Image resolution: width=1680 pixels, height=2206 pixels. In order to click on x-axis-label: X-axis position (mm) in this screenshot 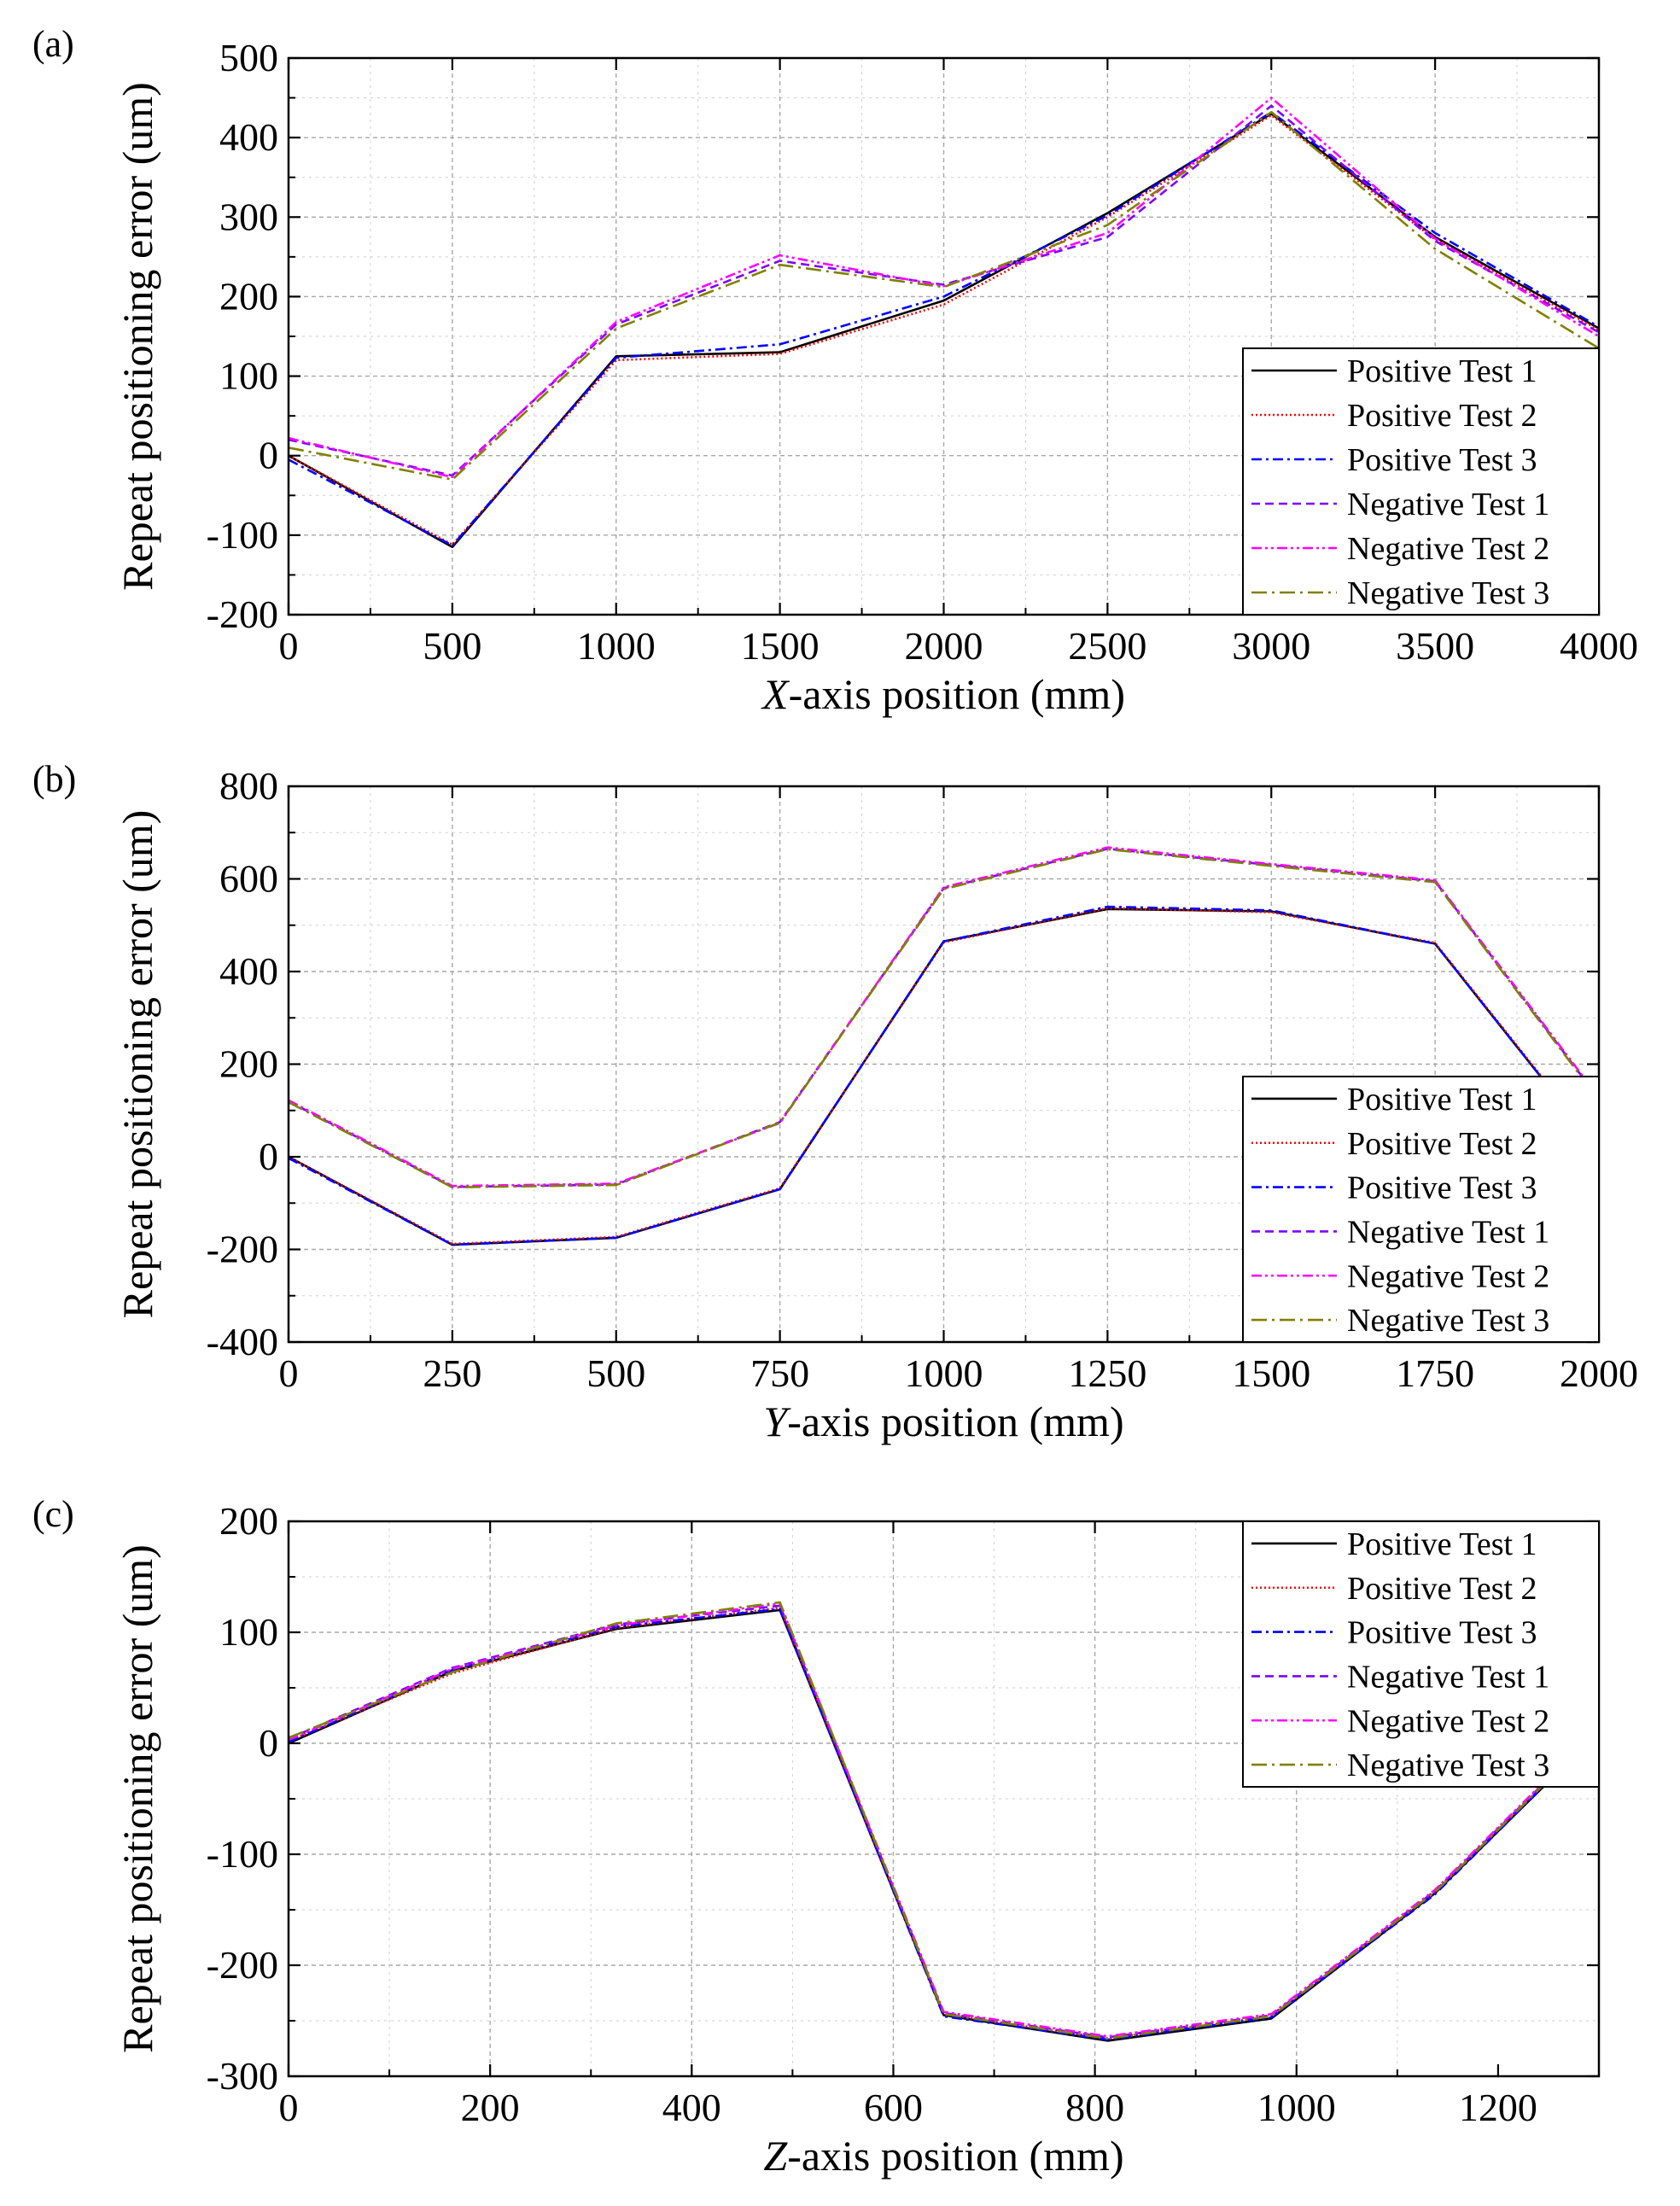, I will do `click(943, 694)`.